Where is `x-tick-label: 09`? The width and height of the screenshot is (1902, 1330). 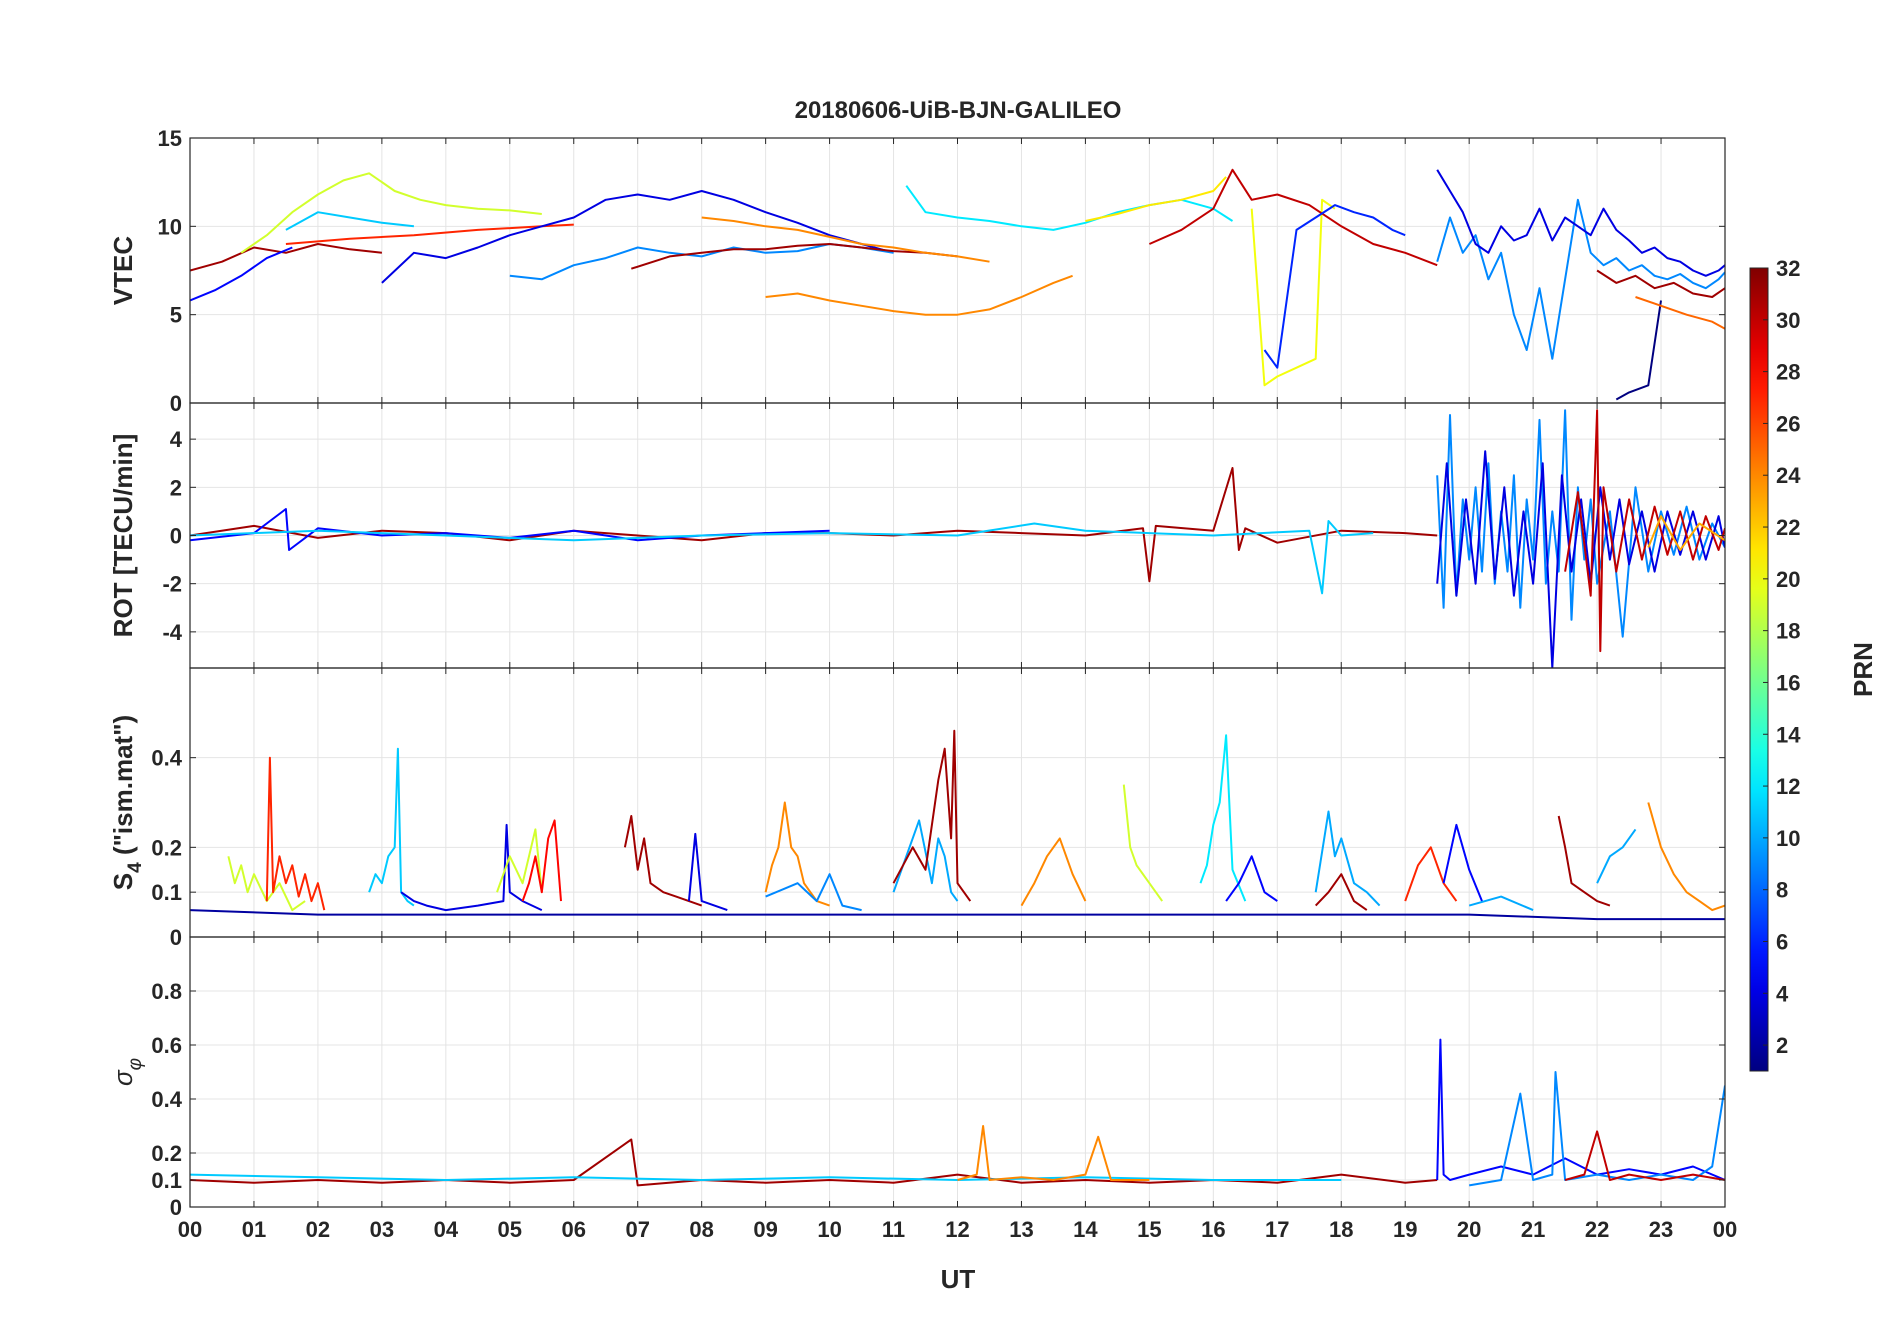 x-tick-label: 09 is located at coordinates (765, 1229).